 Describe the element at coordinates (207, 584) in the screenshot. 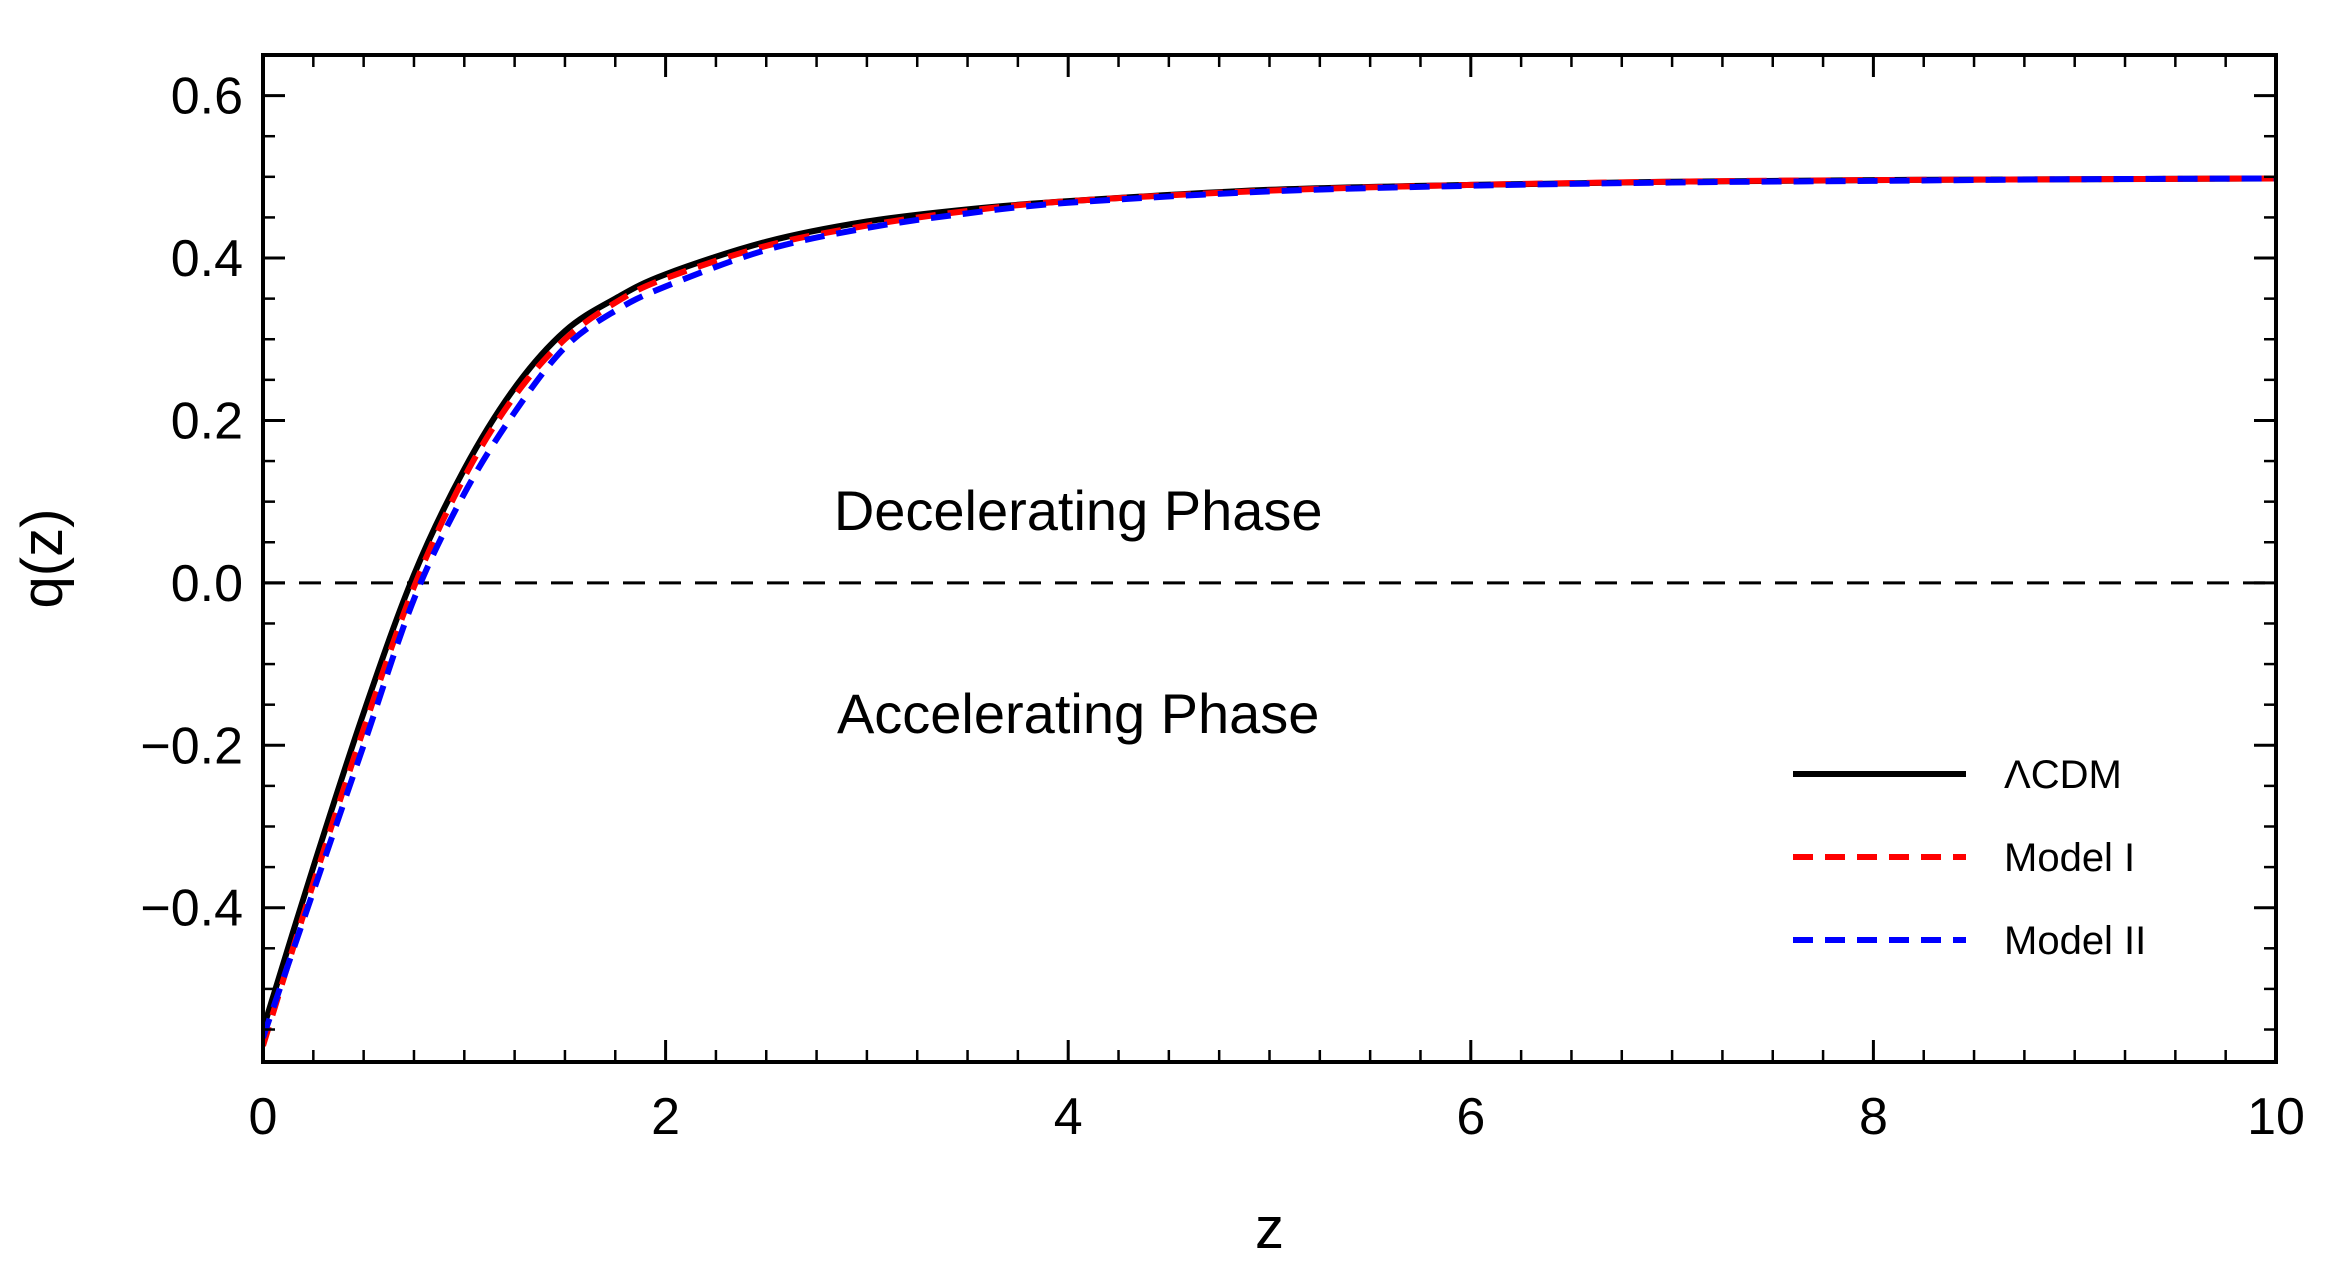

I see `y-tick-label: 0.0` at that location.